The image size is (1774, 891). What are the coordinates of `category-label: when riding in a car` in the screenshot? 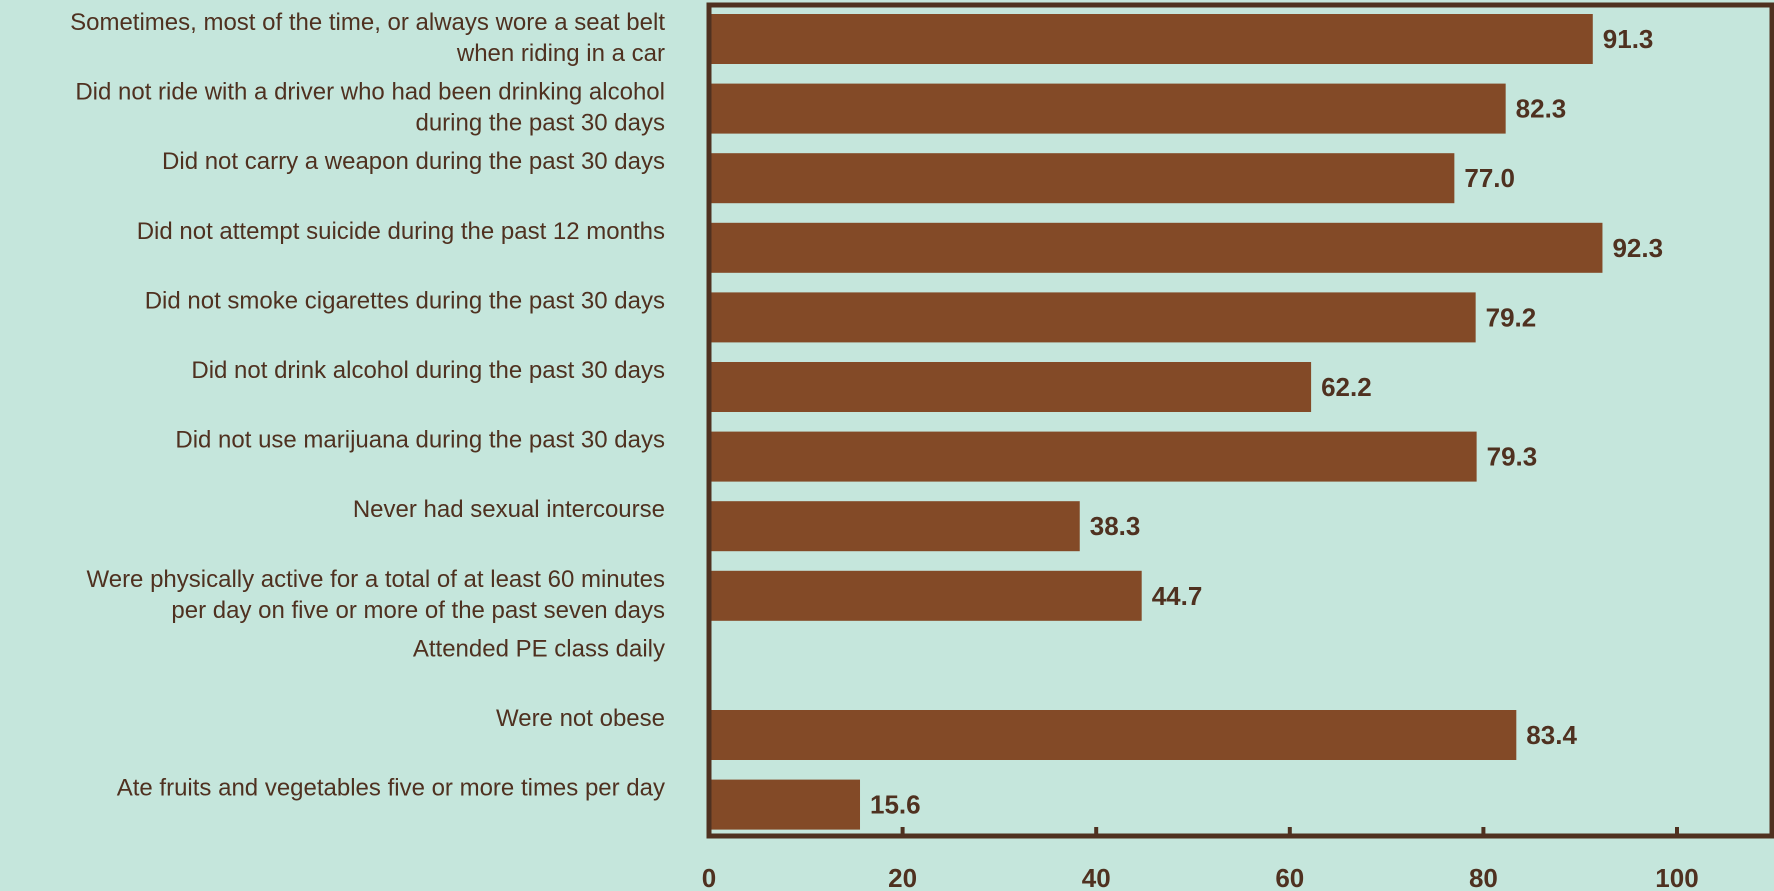 It's located at (560, 53).